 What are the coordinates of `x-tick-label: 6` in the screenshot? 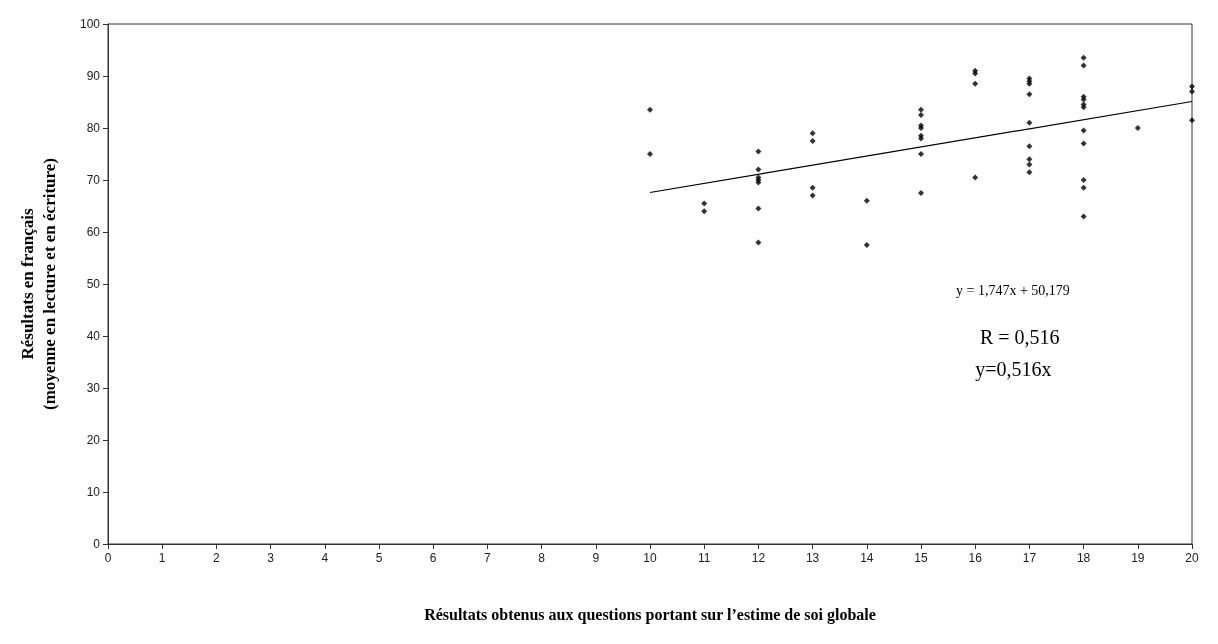 It's located at (433, 558).